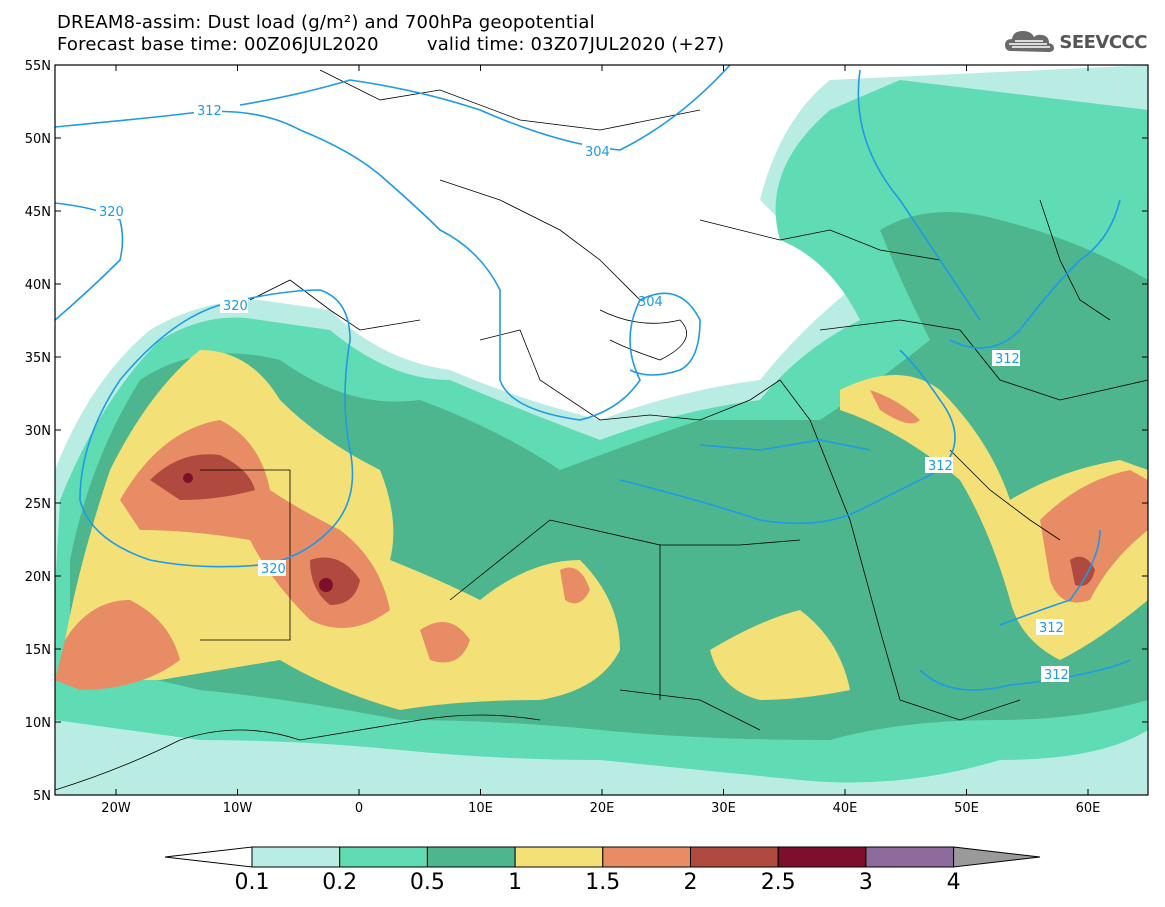 This screenshot has width=1165, height=907. Describe the element at coordinates (218, 44) in the screenshot. I see `base-time: Forecast base time: 00Z06JUL2020` at that location.